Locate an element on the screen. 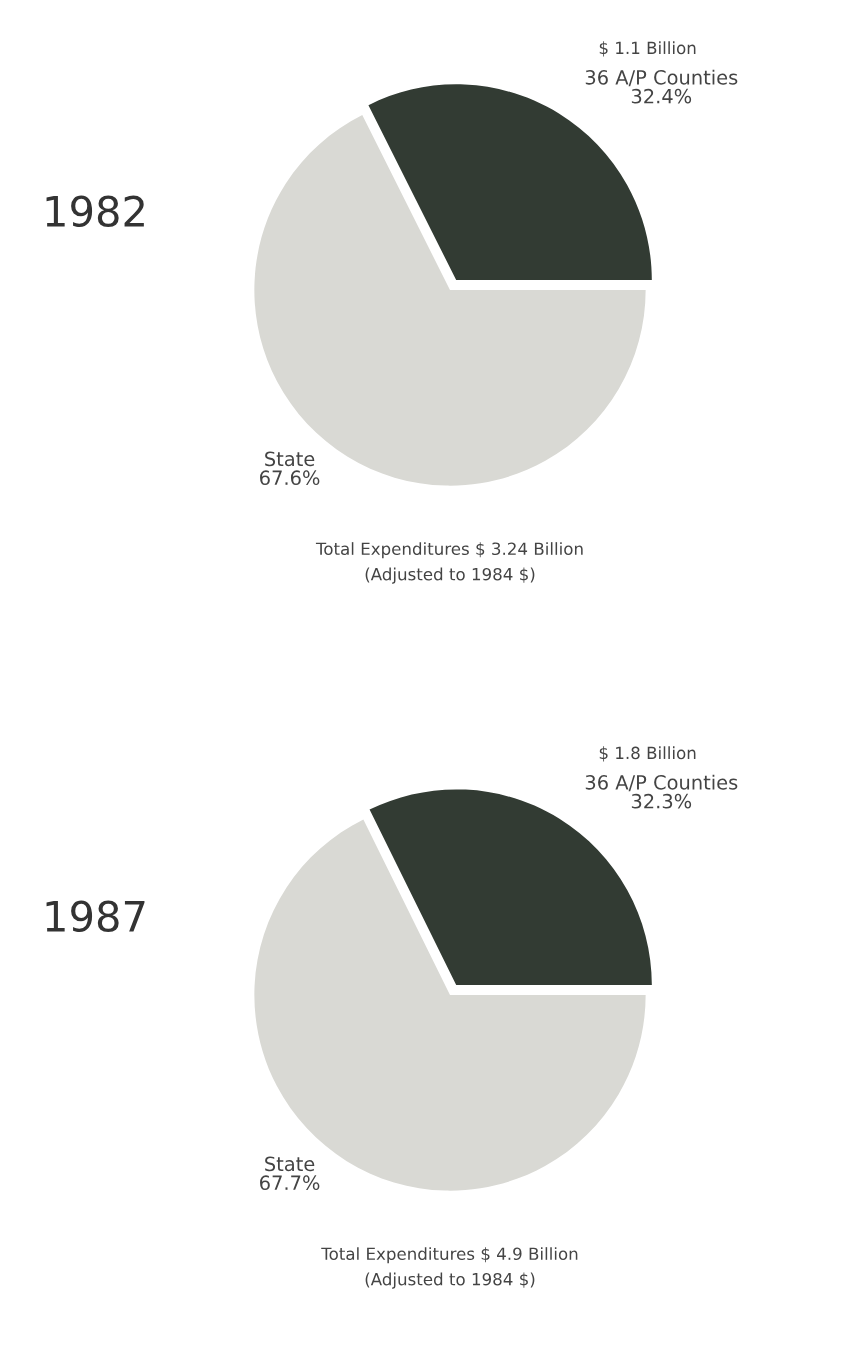  text: Total Expenditures $ 4.9 Billion is located at coordinates (449, 1255).